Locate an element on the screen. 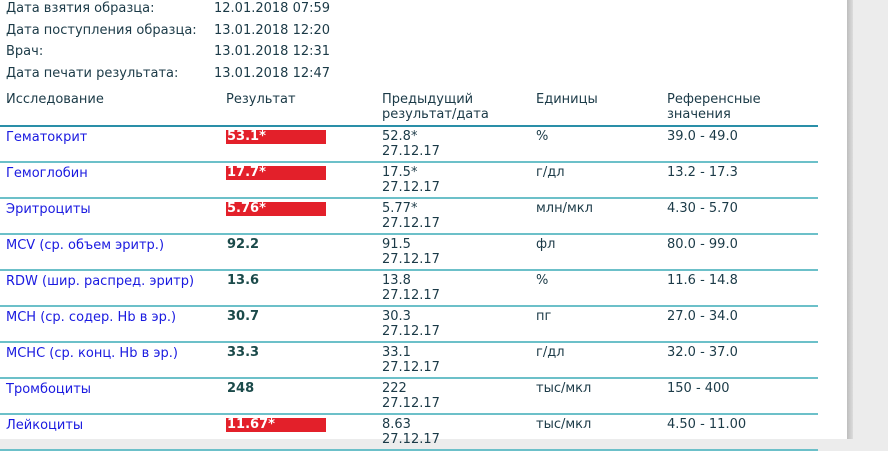  previous-result: 13.8 27.12.17 is located at coordinates (411, 288).